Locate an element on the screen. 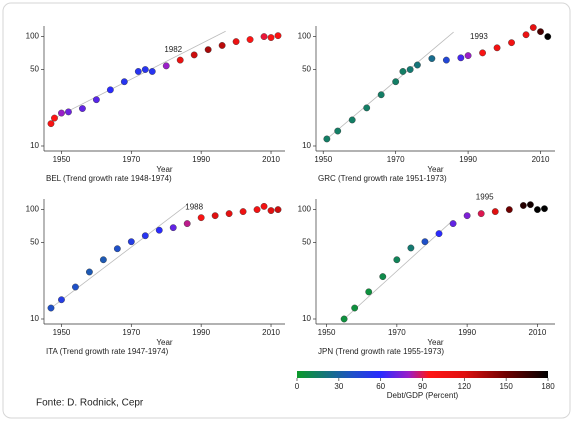 The image size is (574, 422). colorbar-label: Debt/GDP (Percent) is located at coordinates (423, 395).